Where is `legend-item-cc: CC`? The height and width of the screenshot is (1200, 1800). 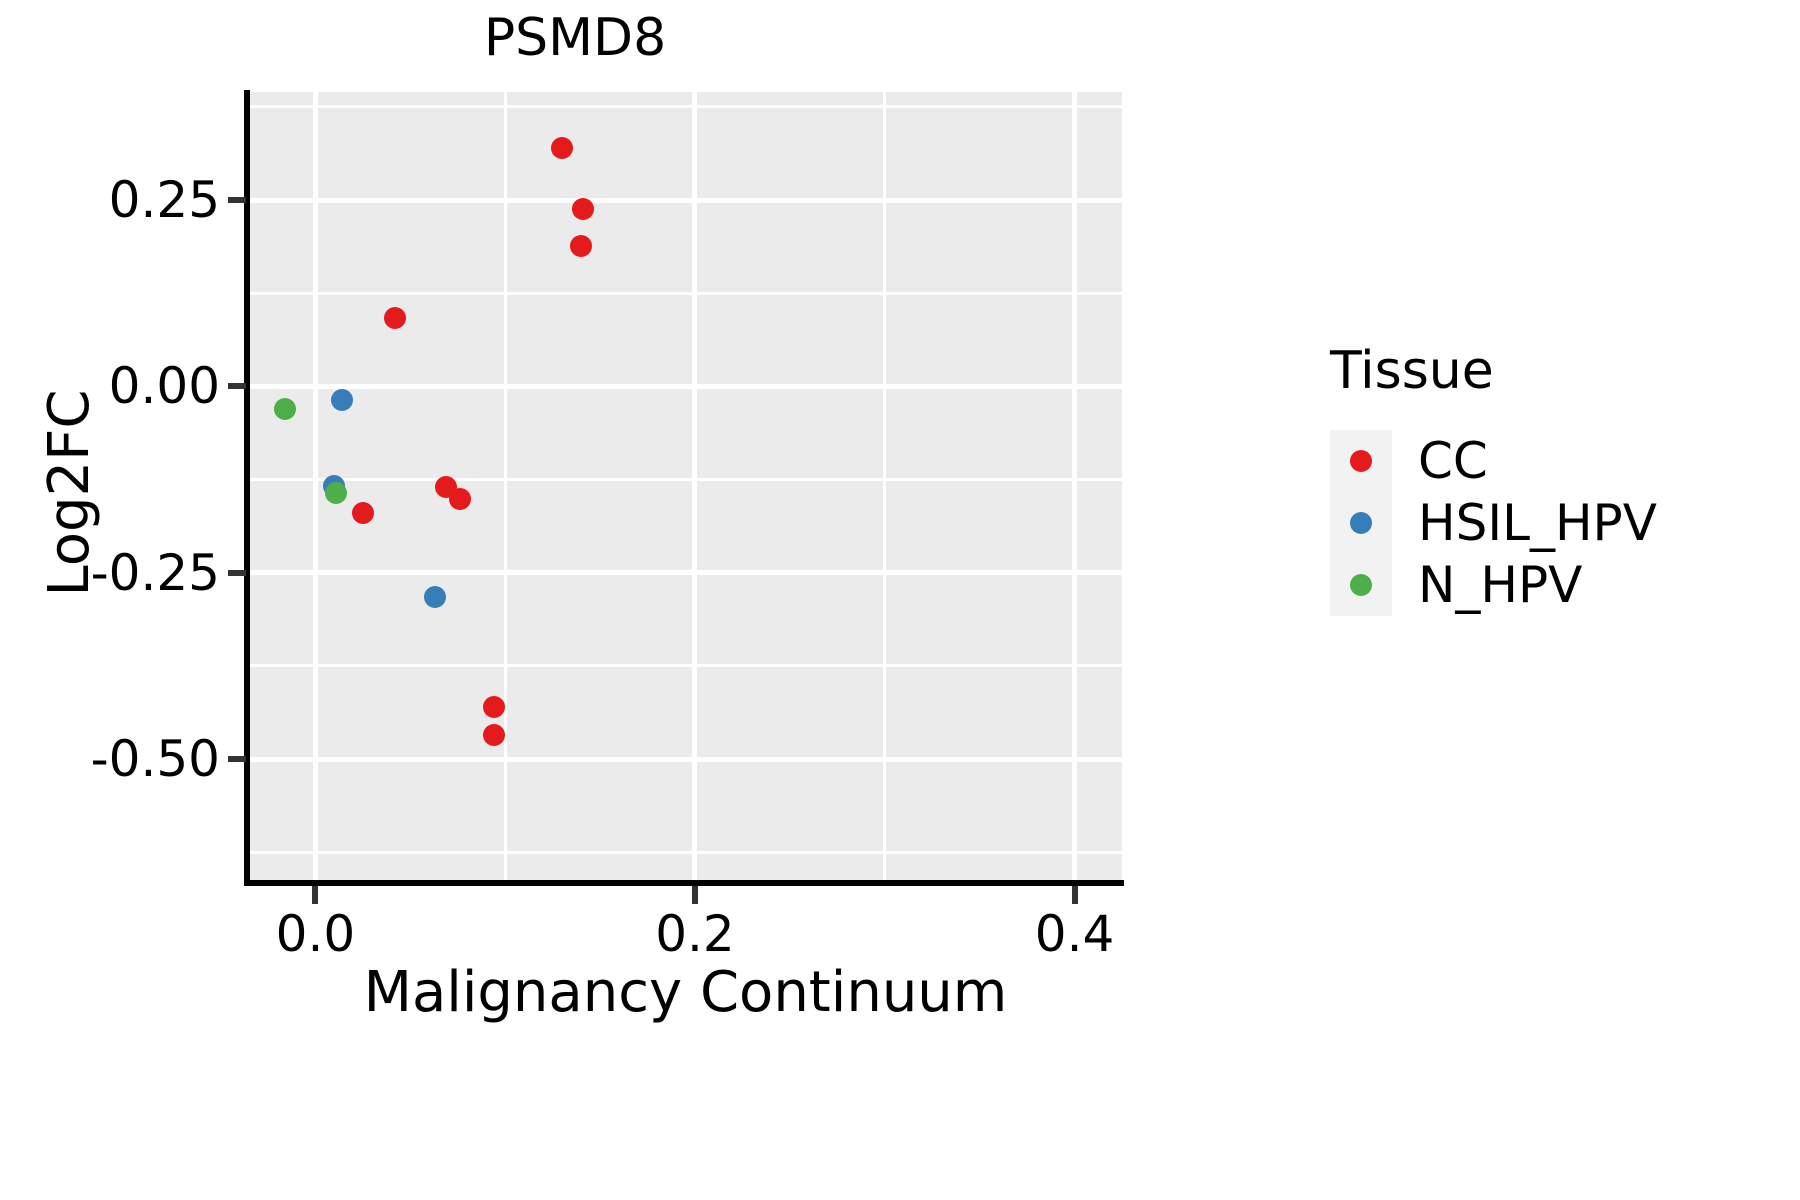
legend-item-cc: CC is located at coordinates (1550, 461).